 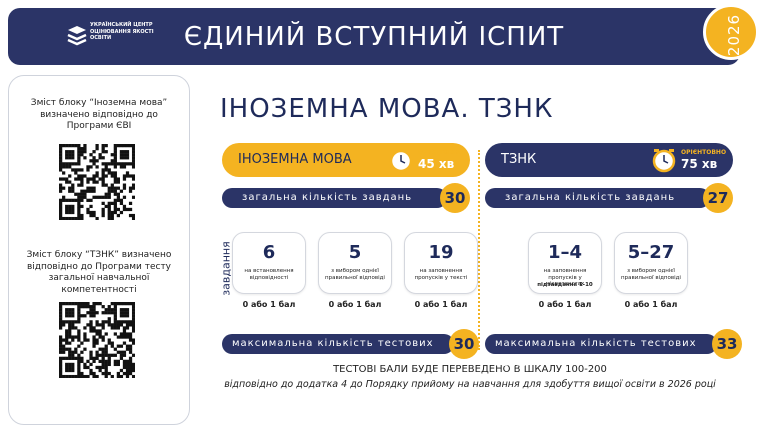 I want to click on total-bar: загальна кількість завдань, so click(x=334, y=198).